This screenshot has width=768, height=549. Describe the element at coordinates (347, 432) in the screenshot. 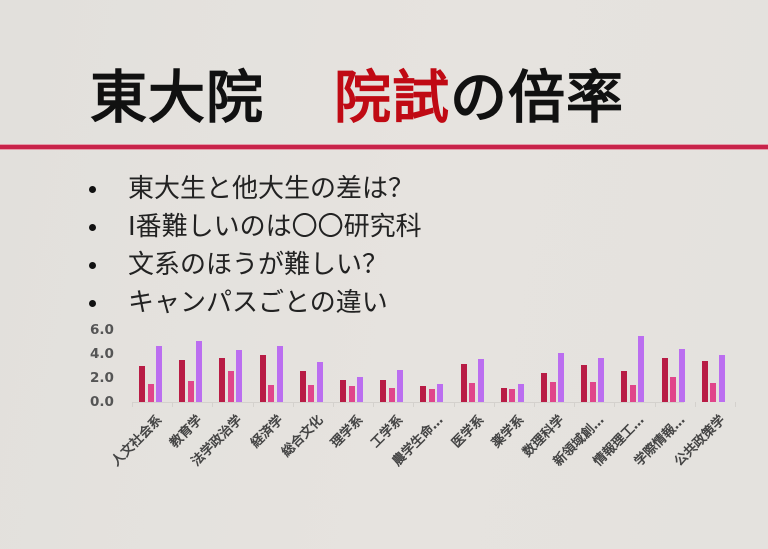

I see `x-axis-category-label: 理学系` at that location.